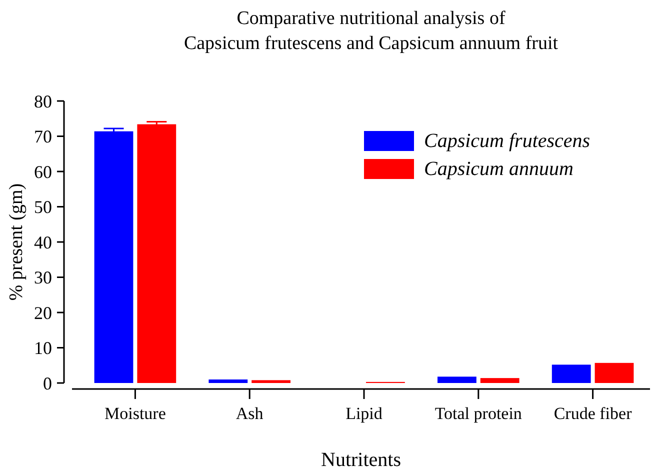  Describe the element at coordinates (364, 413) in the screenshot. I see `x-tick-label: Lipid` at that location.